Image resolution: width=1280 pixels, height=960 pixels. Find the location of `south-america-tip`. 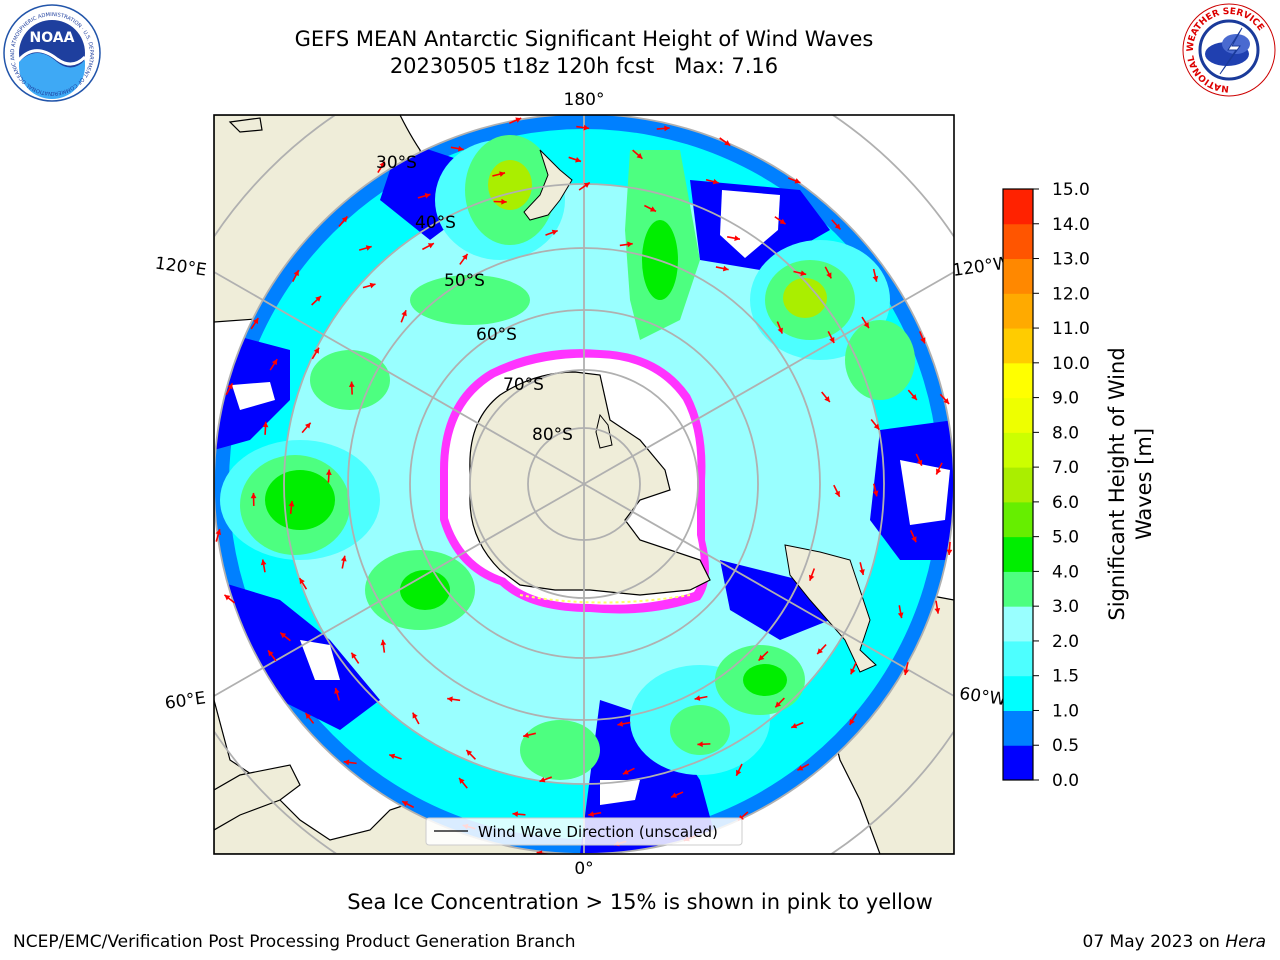

south-america-tip is located at coordinates (830, 608).